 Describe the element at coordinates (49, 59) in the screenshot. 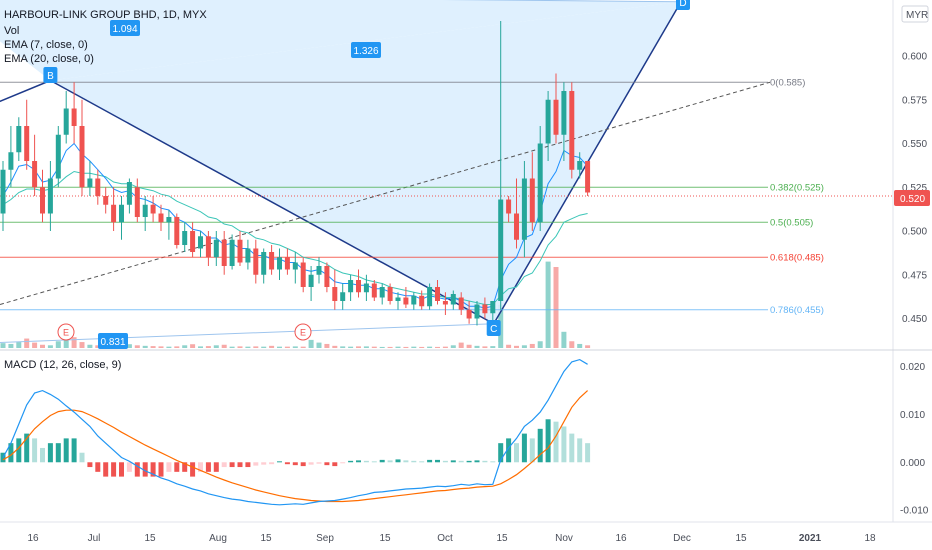

I see `ema20-legend: EMA (20, close, 0)` at that location.